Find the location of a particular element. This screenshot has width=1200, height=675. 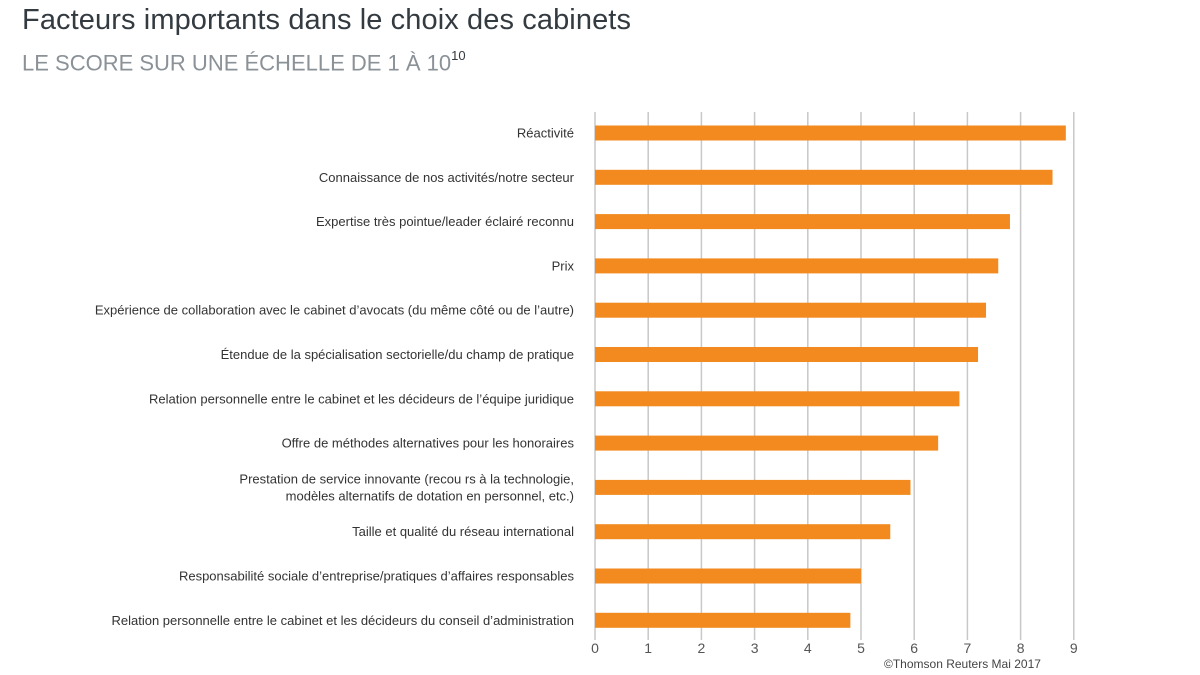

category-label: Prix is located at coordinates (563, 265).